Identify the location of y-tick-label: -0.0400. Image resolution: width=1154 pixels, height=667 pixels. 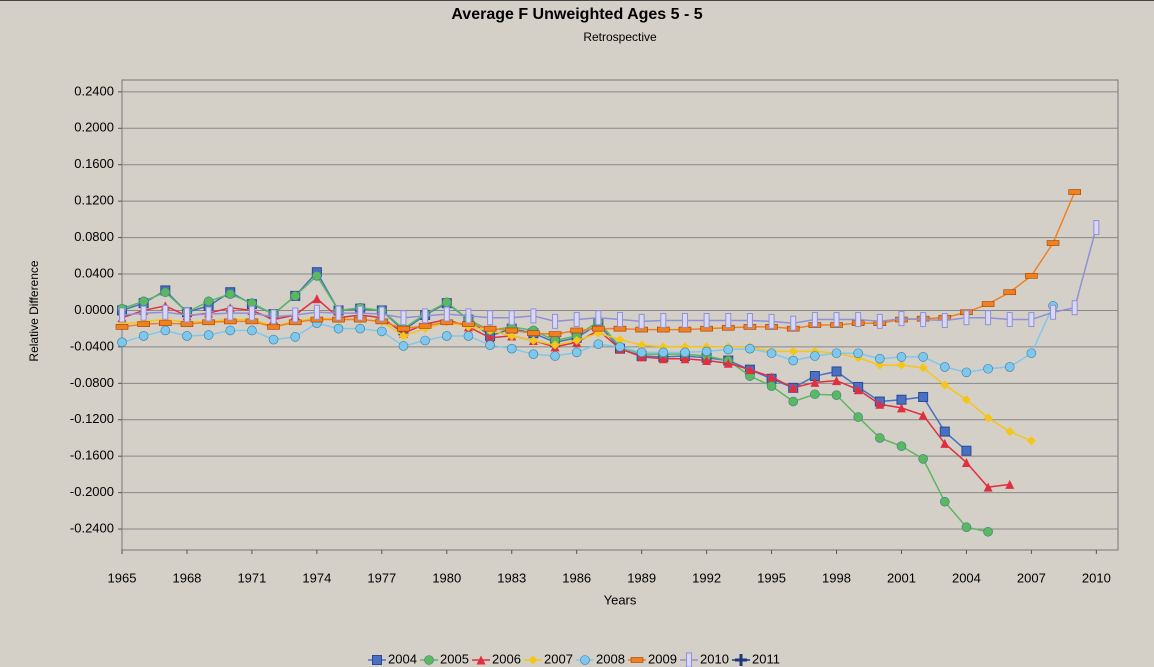
(92, 345).